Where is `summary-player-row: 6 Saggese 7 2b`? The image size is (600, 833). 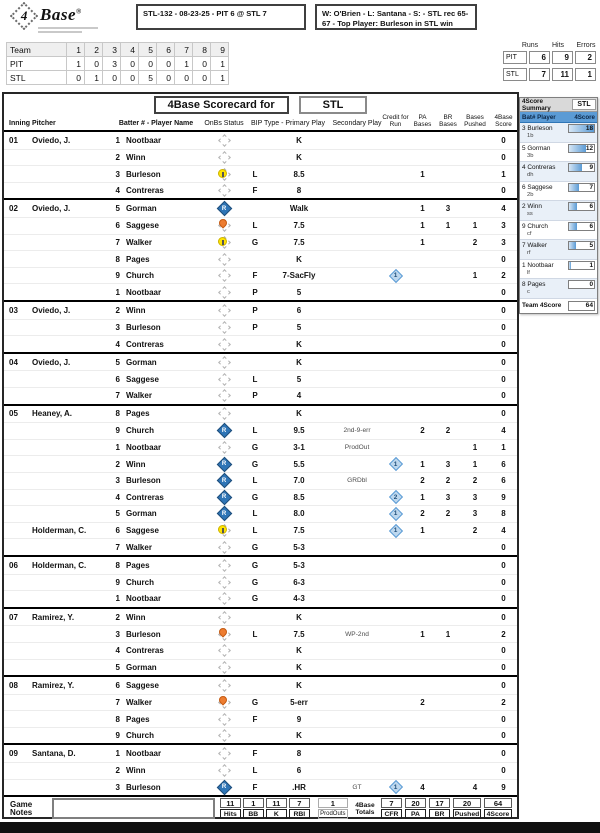 summary-player-row: 6 Saggese 7 2b is located at coordinates (558, 191).